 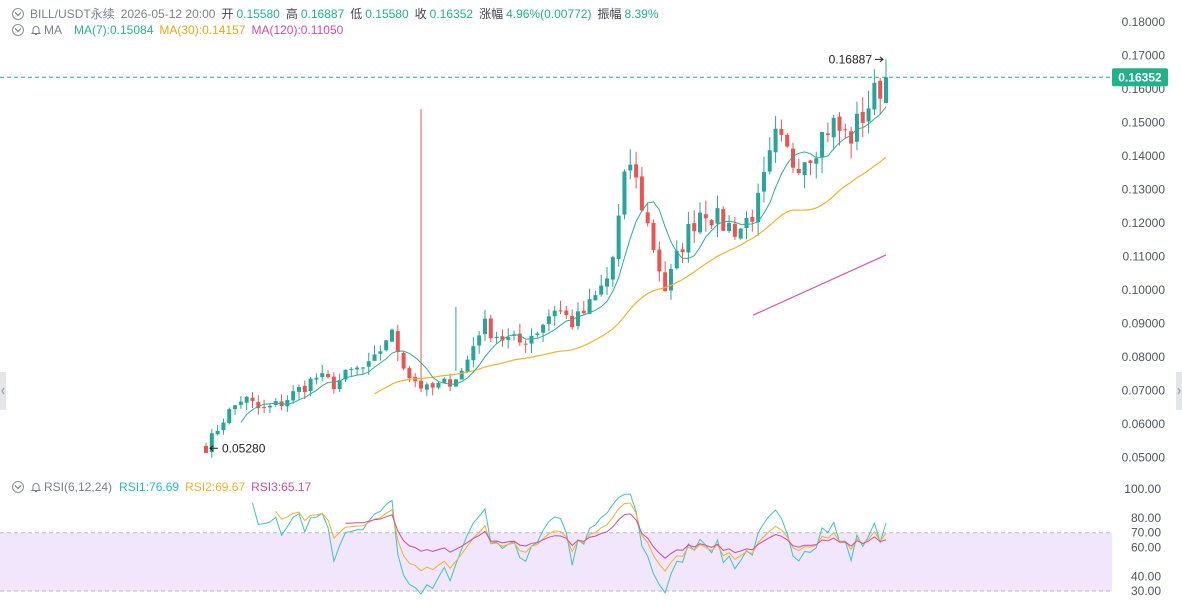 What do you see at coordinates (549, 13) in the screenshot?
I see `change-value: 4.96%(0.00772)` at bounding box center [549, 13].